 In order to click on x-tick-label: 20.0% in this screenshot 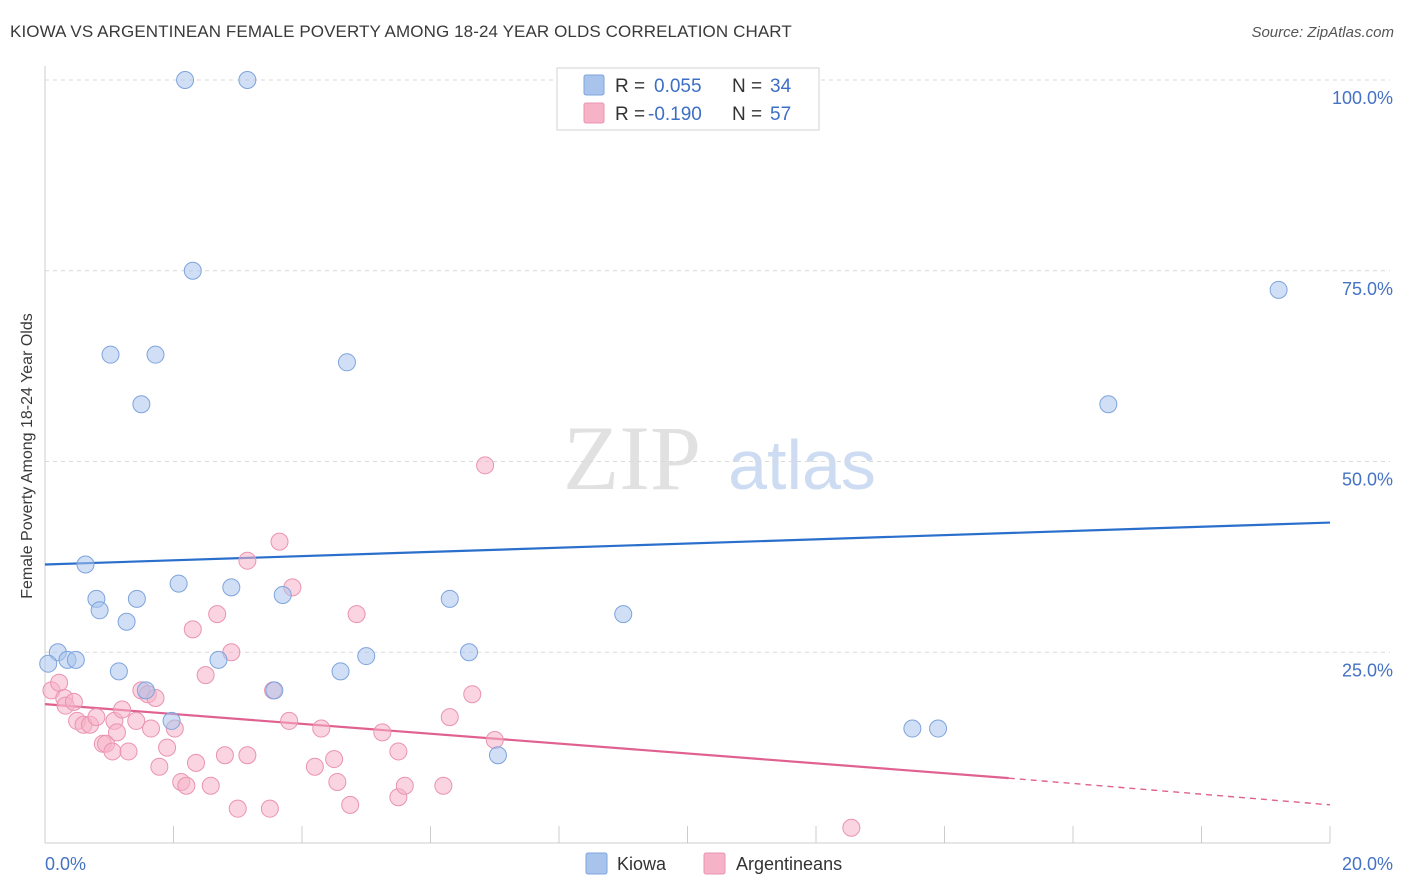, I will do `click(1367, 864)`.